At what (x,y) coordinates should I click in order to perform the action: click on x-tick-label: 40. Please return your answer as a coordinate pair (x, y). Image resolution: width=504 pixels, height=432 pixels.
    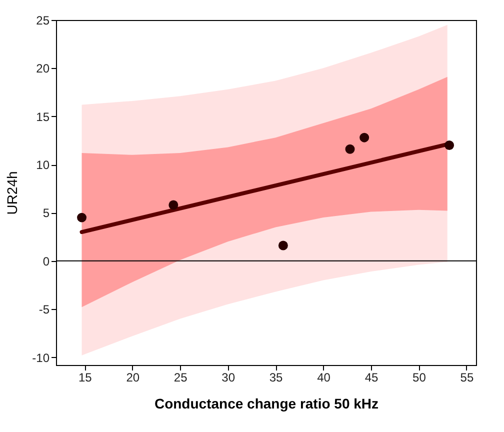
    Looking at the image, I should click on (324, 377).